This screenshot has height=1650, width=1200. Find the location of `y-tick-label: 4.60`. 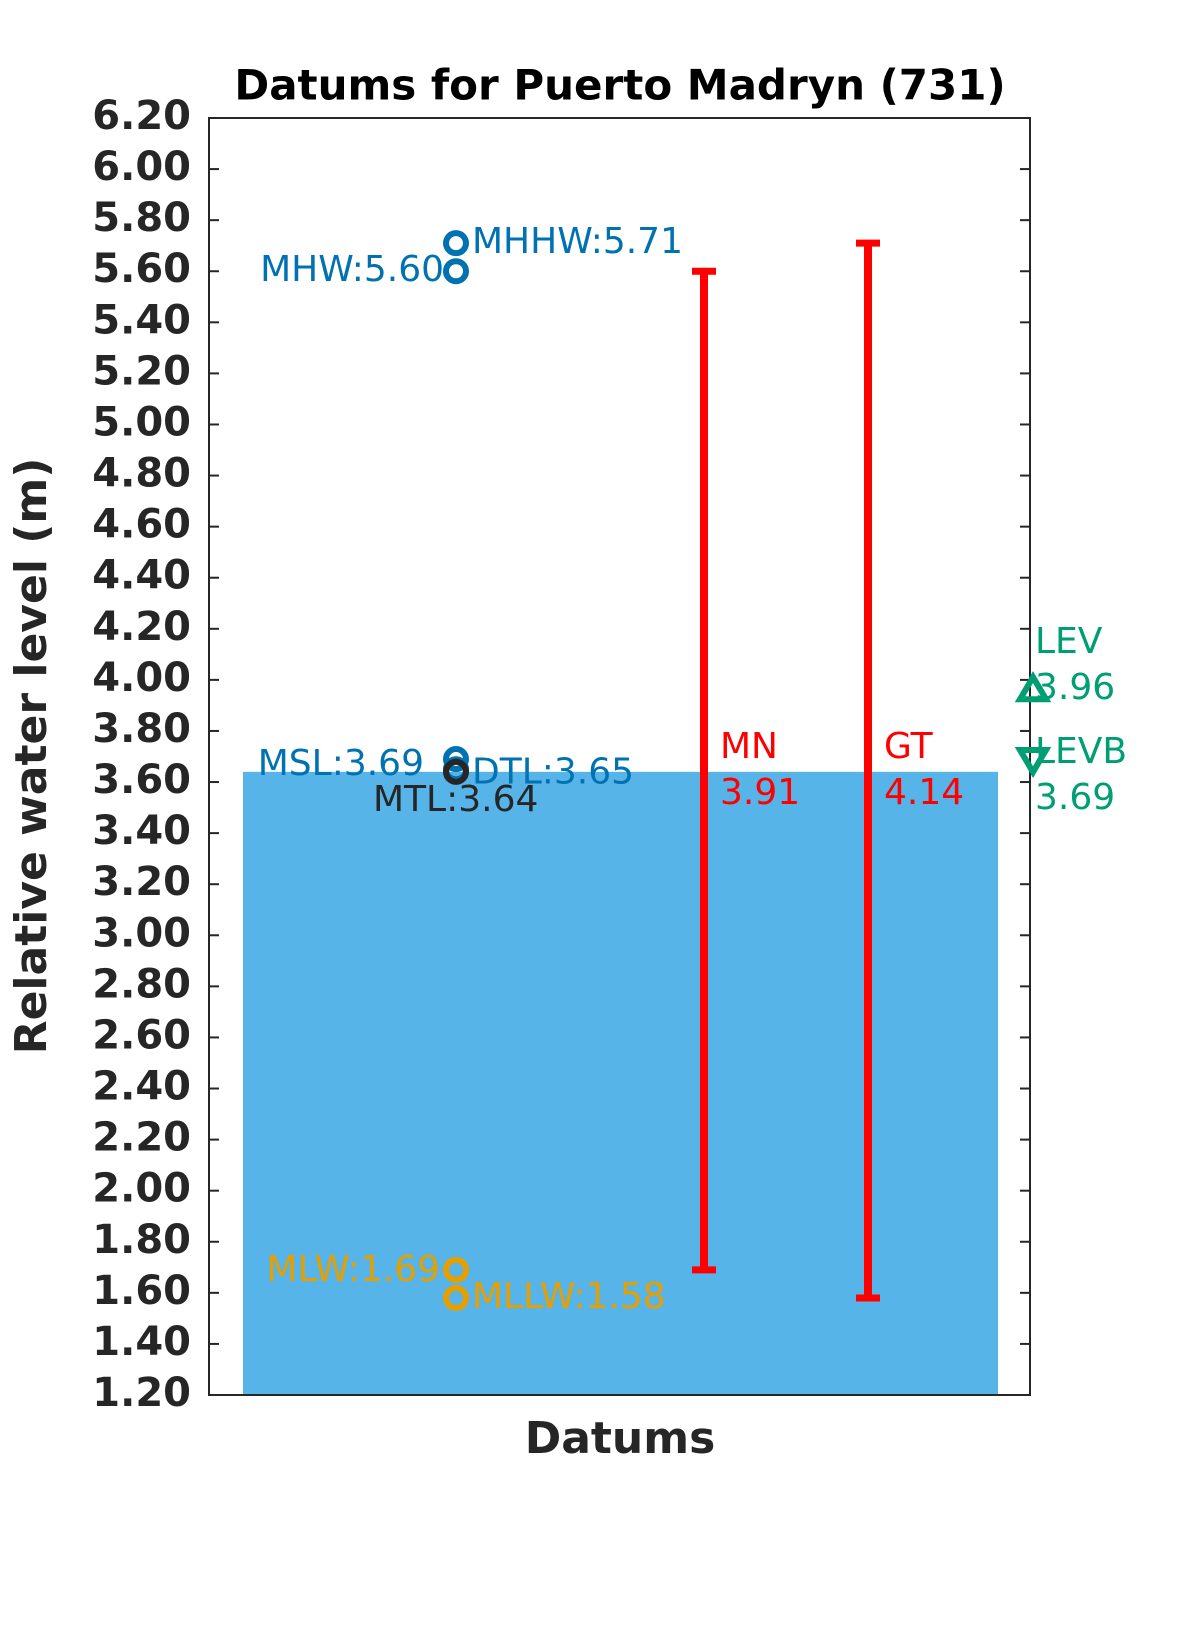

y-tick-label: 4.60 is located at coordinates (141, 525).